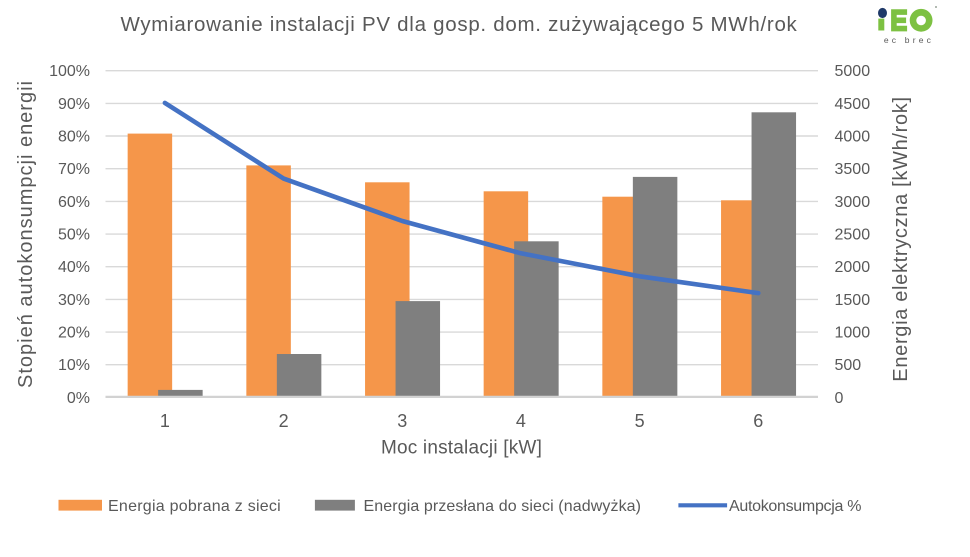 Image resolution: width=970 pixels, height=557 pixels. I want to click on svg-text: 3000, so click(853, 202).